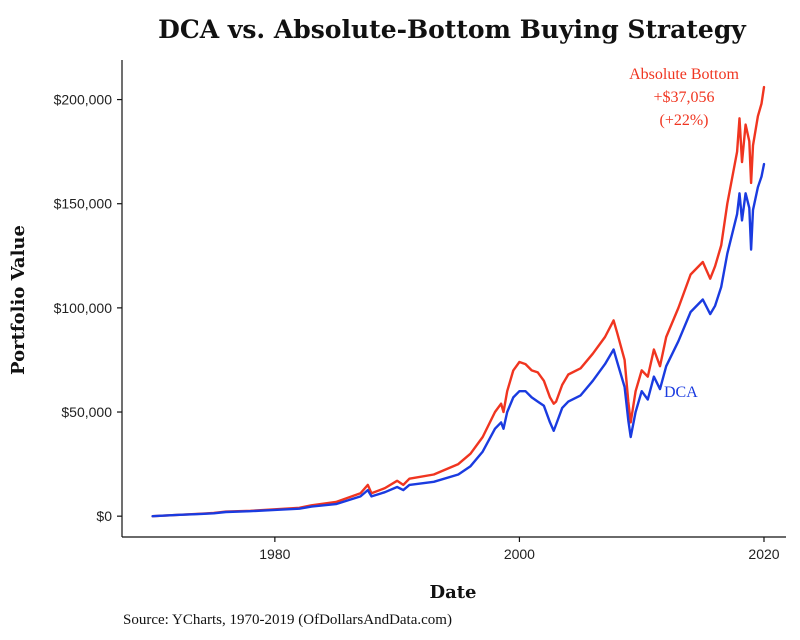 This screenshot has width=800, height=640. I want to click on dca-label: DCA, so click(681, 392).